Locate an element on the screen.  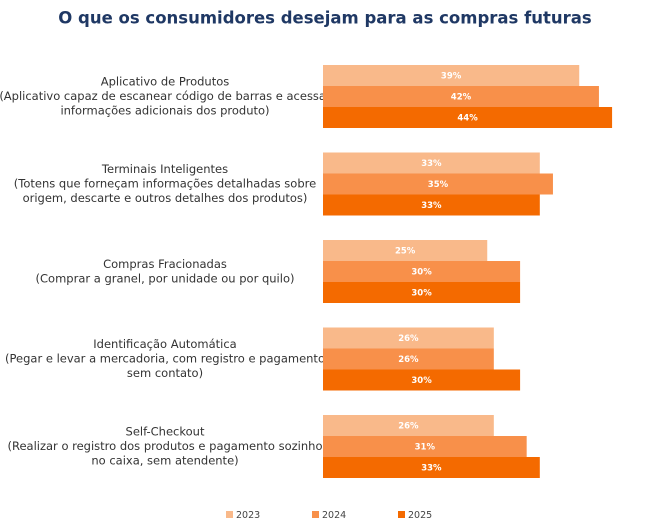
legend-label: 2025 is located at coordinates (420, 515).